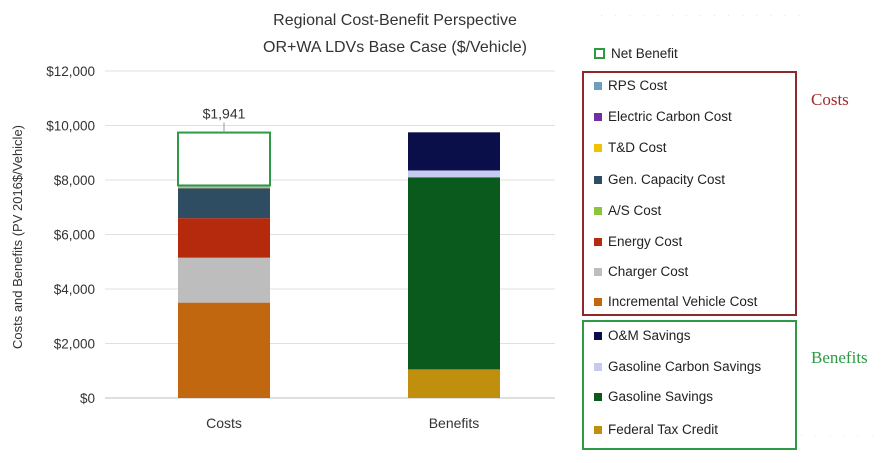  Describe the element at coordinates (74, 289) in the screenshot. I see `y-tick-label: $4,000` at that location.